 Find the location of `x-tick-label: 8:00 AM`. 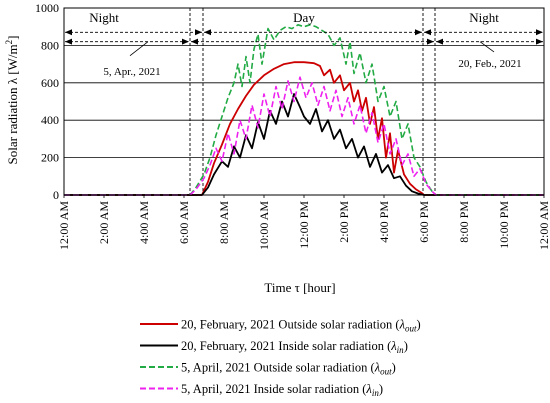

x-tick-label: 8:00 AM is located at coordinates (224, 222).